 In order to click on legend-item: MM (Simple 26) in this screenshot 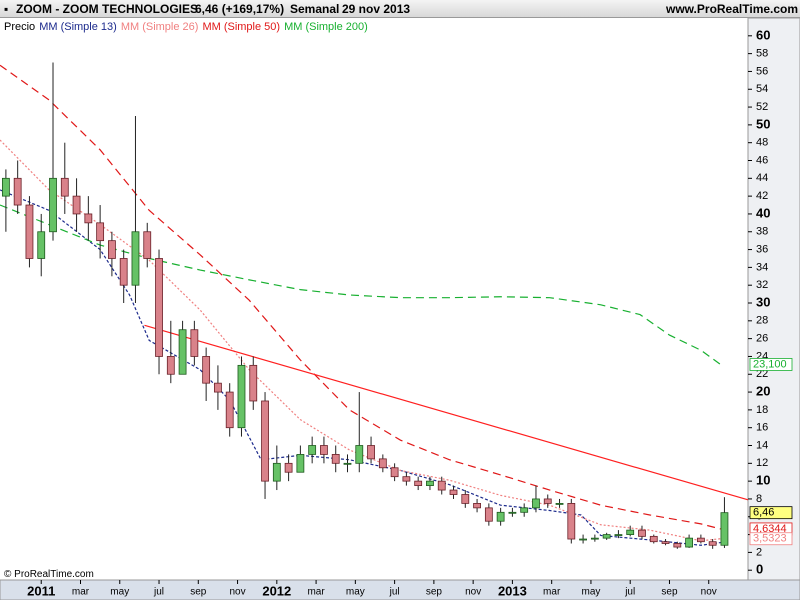, I will do `click(159, 27)`.